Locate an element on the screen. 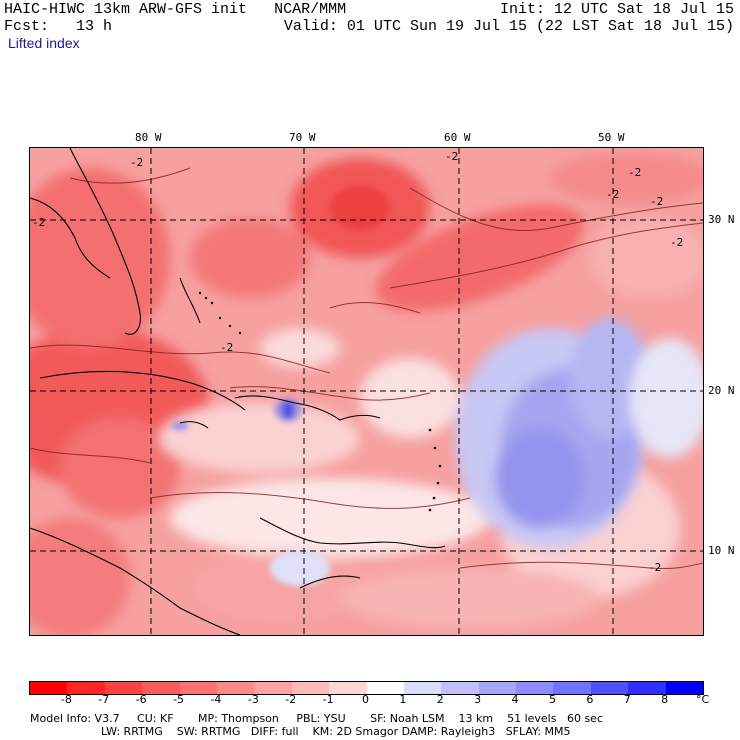 The width and height of the screenshot is (740, 740). colorbar-tick-label: 6 is located at coordinates (590, 699).